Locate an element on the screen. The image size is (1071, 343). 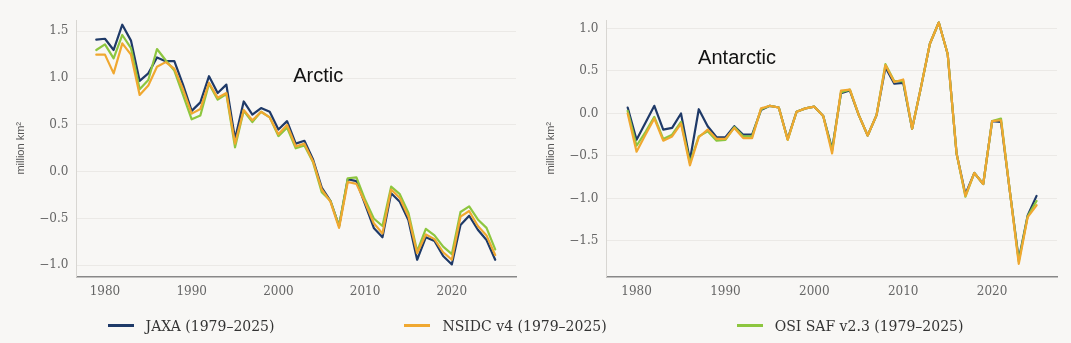
y-tick-label: 1.5 is located at coordinates (59, 30).